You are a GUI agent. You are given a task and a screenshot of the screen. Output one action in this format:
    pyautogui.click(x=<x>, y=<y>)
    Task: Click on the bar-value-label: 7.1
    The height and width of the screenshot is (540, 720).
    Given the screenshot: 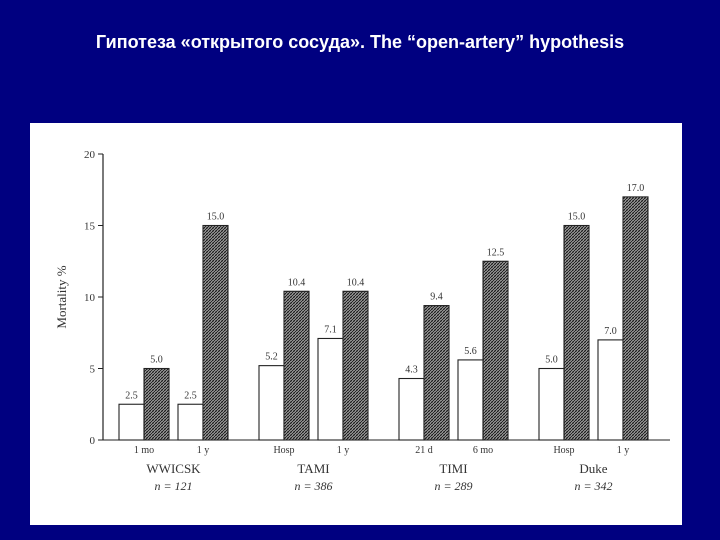 What is the action you would take?
    pyautogui.click(x=330, y=329)
    